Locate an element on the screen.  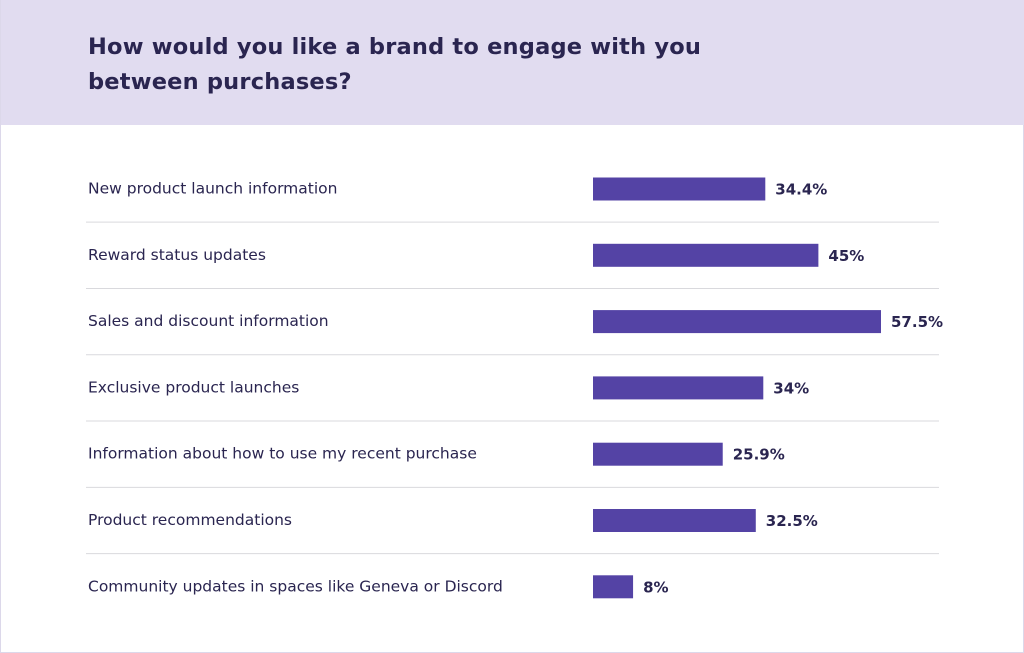
category-label: Product recommendations is located at coordinates (190, 520).